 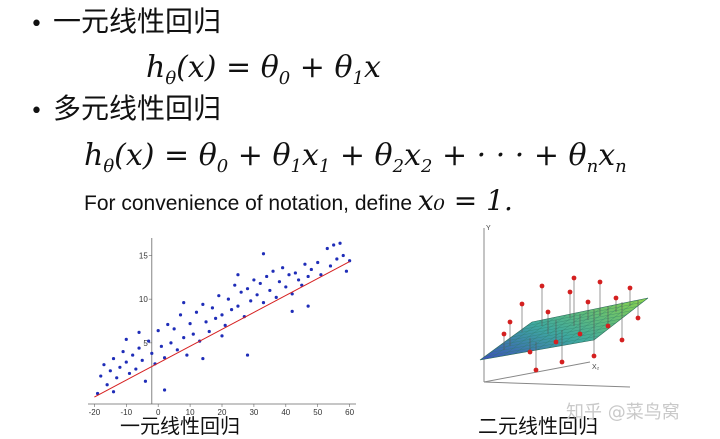 What do you see at coordinates (145, 343) in the screenshot?
I see `y-tick-label: 5` at bounding box center [145, 343].